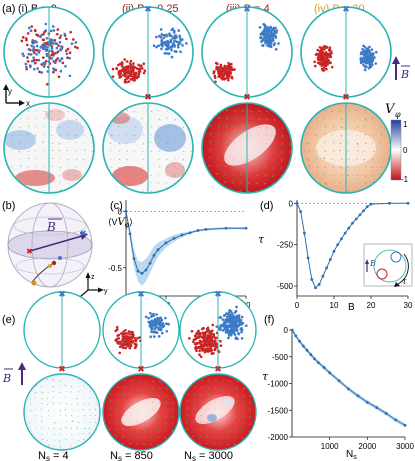 This screenshot has width=415, height=461. Describe the element at coordinates (269, 320) in the screenshot. I see `panel-f-label: (f)` at that location.